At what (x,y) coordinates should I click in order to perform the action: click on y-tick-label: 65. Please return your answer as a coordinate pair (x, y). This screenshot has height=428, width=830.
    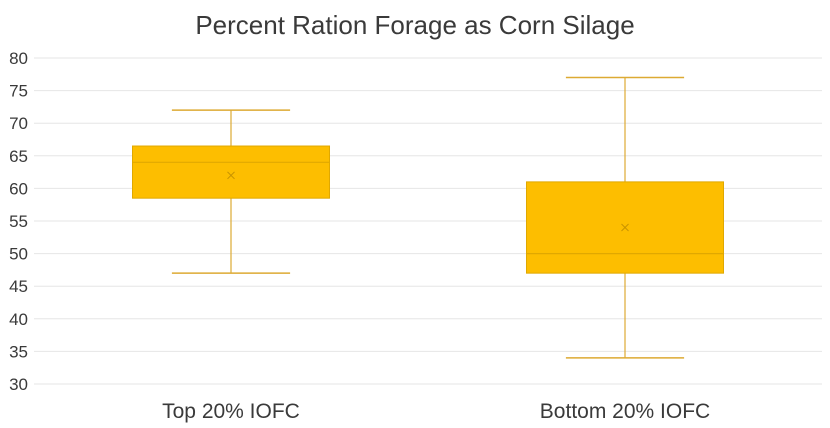
    Looking at the image, I should click on (18, 156).